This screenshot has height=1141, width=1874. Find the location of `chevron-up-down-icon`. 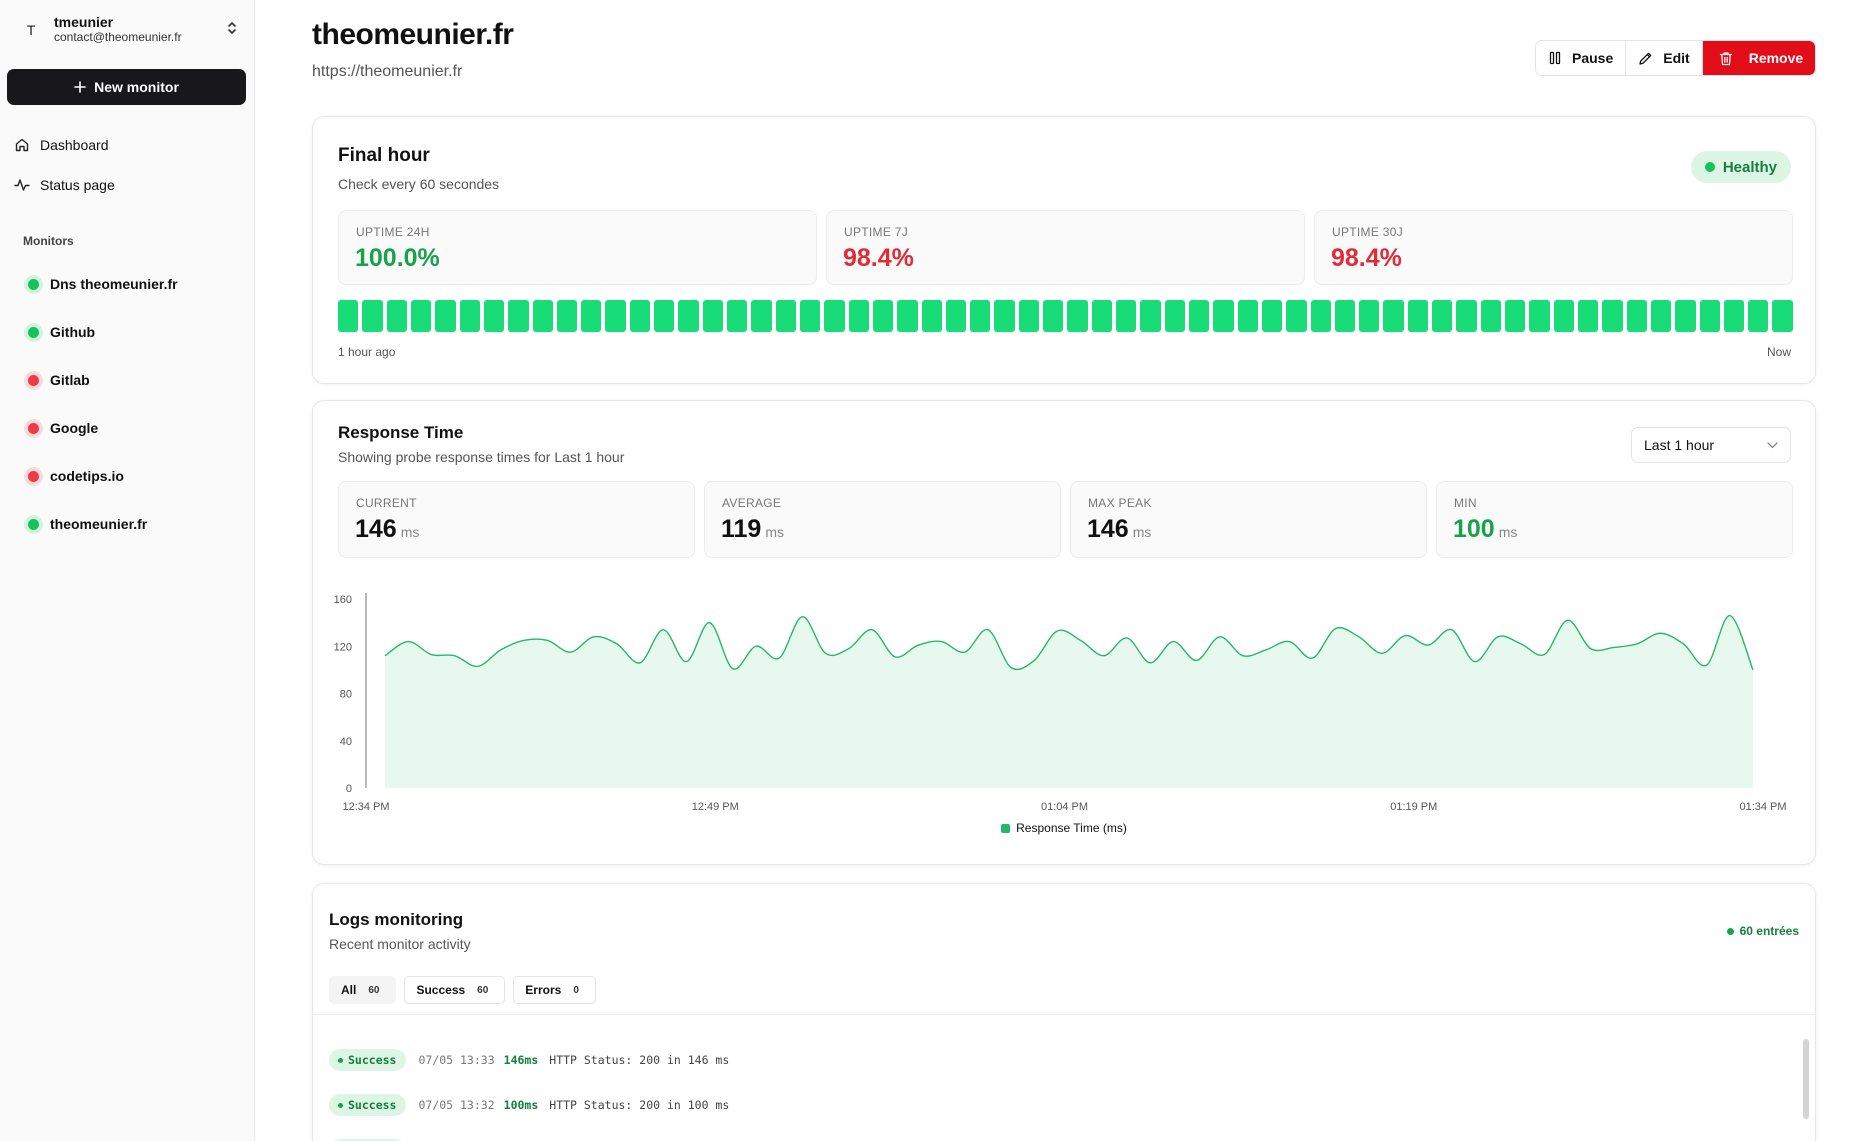

chevron-up-down-icon is located at coordinates (232, 28).